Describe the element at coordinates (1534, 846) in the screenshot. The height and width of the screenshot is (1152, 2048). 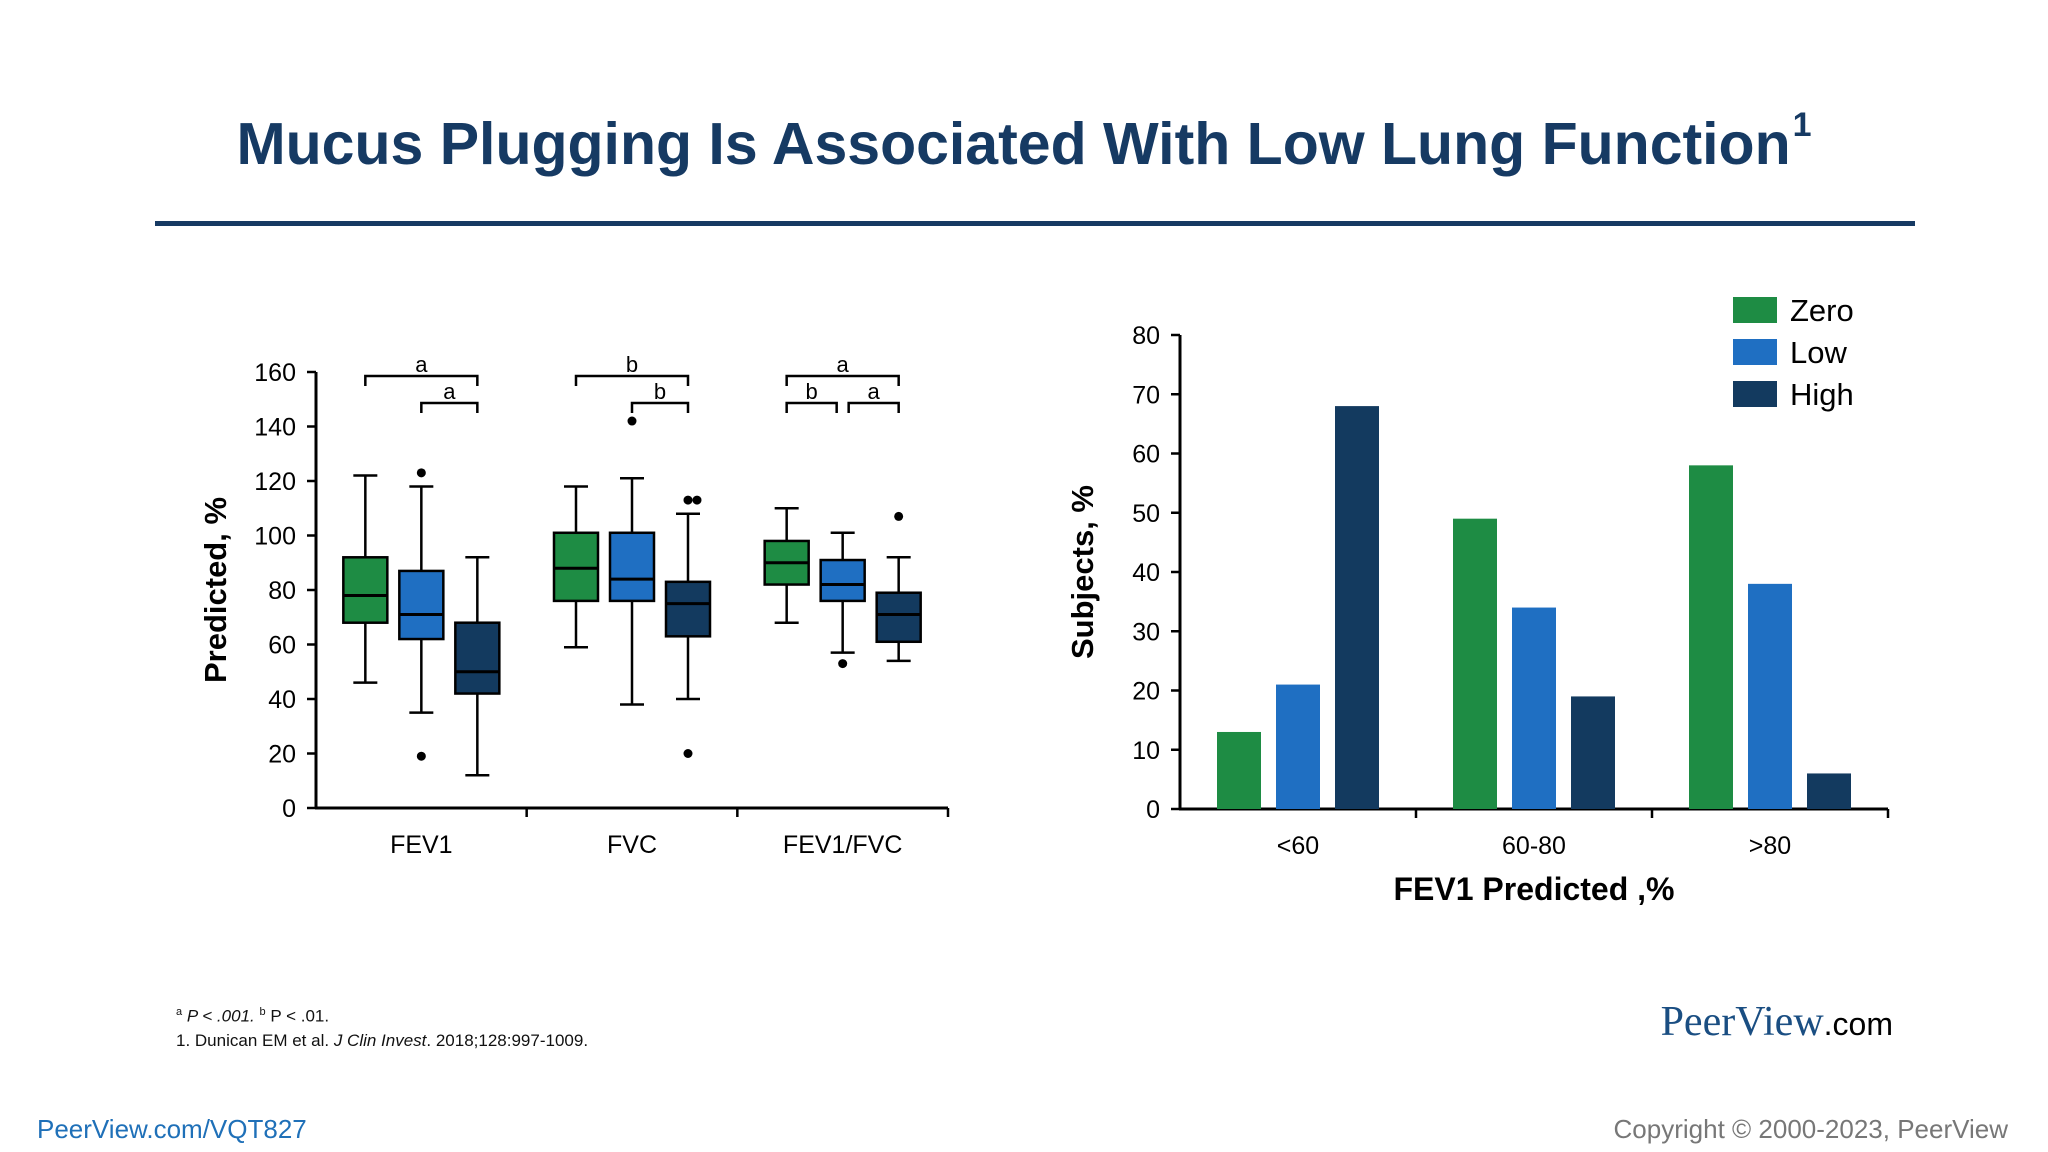
I see `x-tick-label: 60-80` at that location.